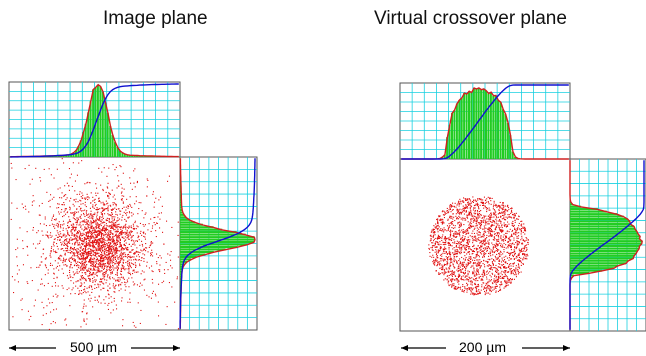 The height and width of the screenshot is (356, 646). I want to click on scale-bar-label-image-plane: 500 µm, so click(93, 347).